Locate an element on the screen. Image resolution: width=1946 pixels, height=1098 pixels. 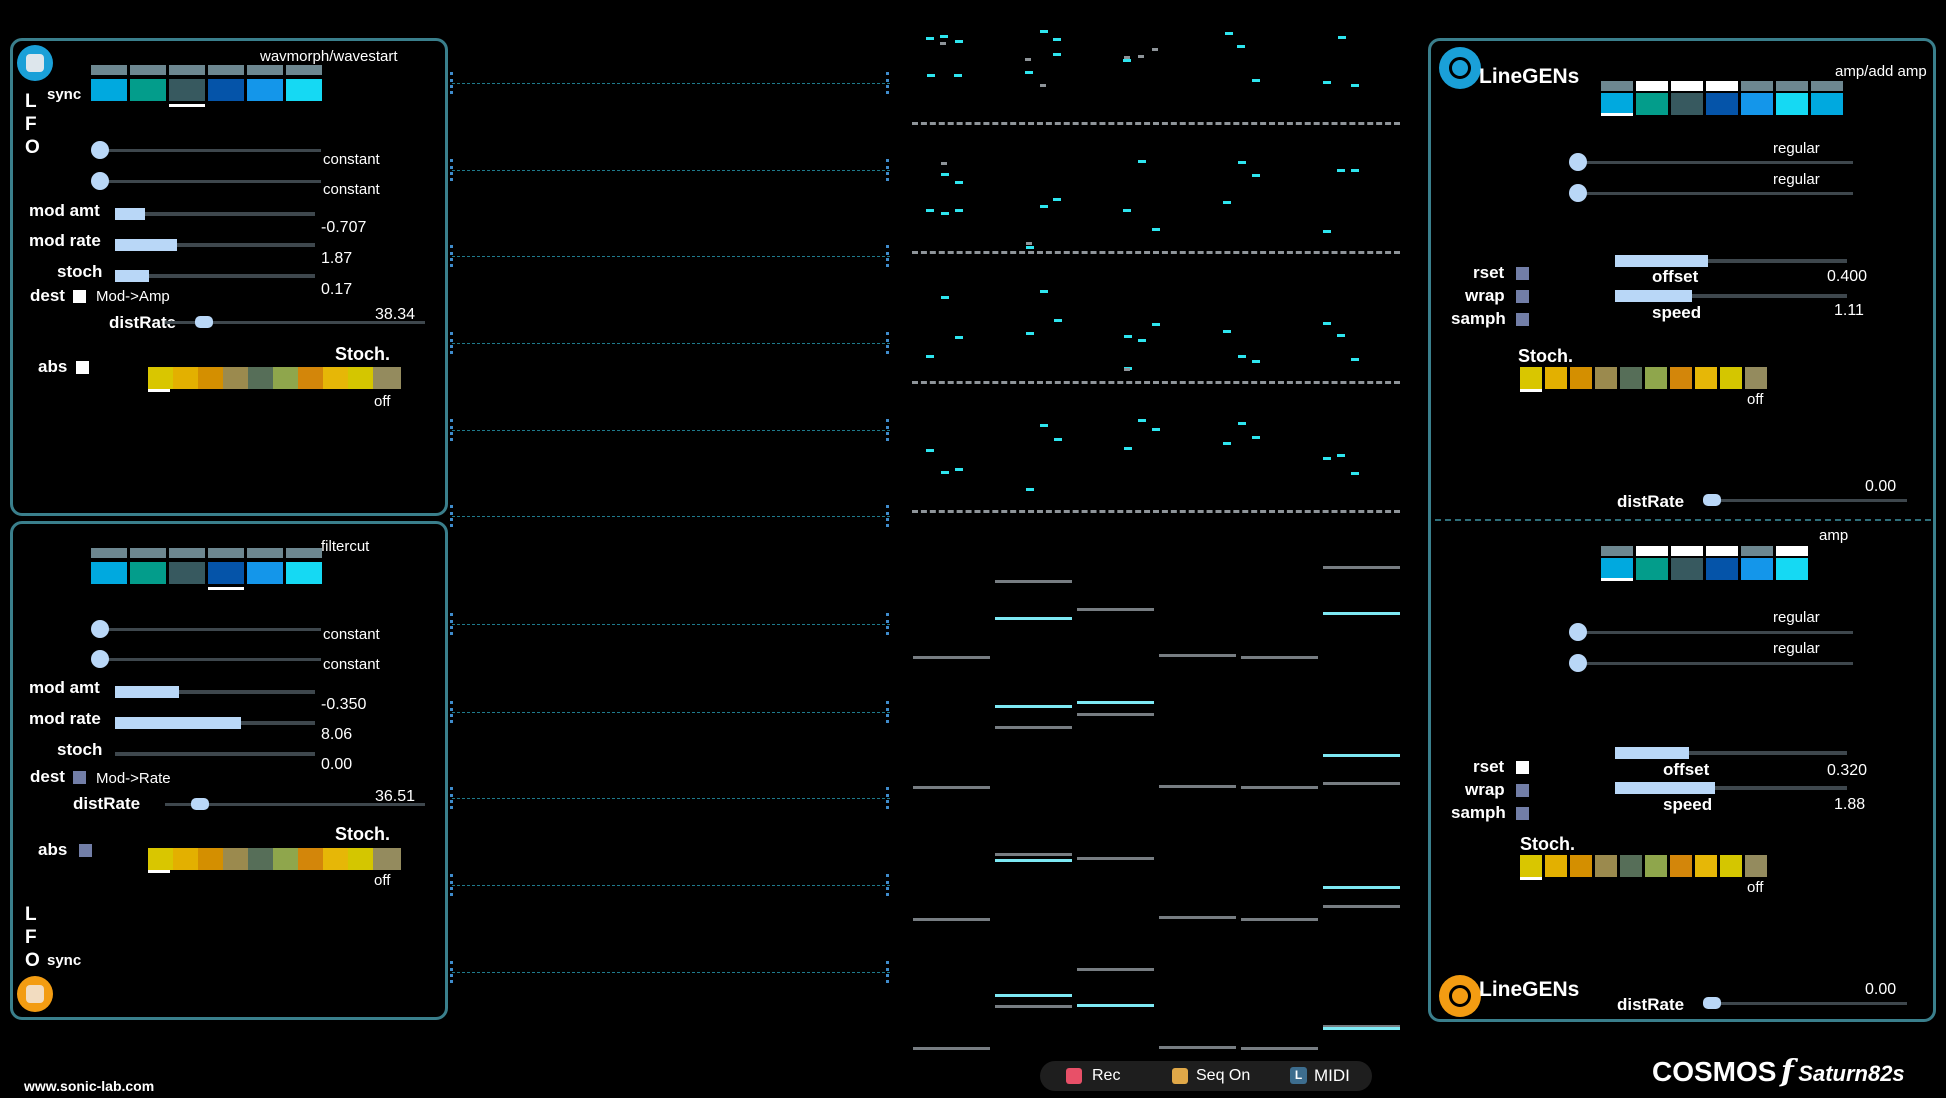
speed-slider is located at coordinates (1731, 788).